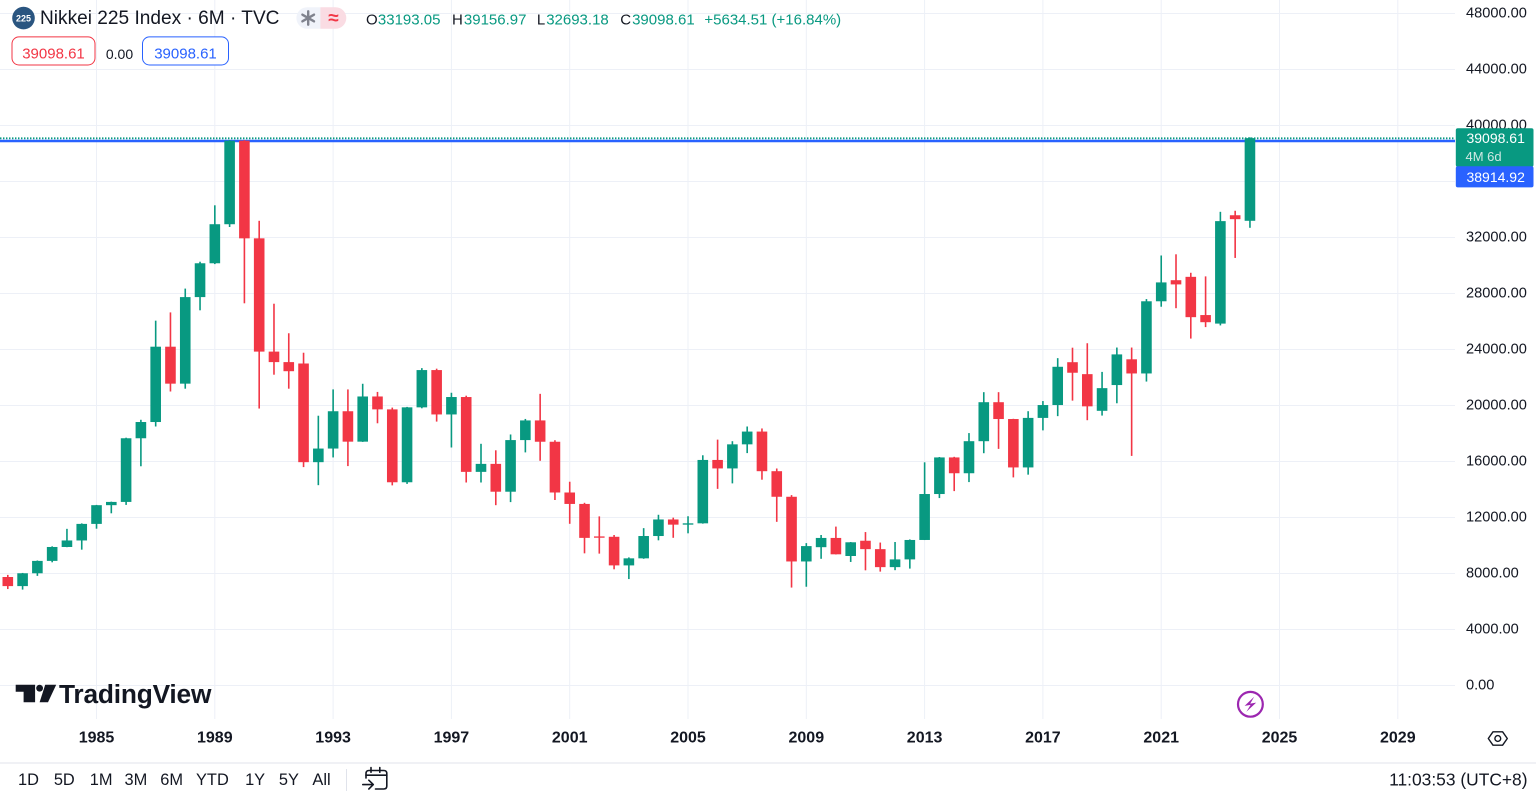  Describe the element at coordinates (212, 780) in the screenshot. I see `svg-text: YTD` at that location.